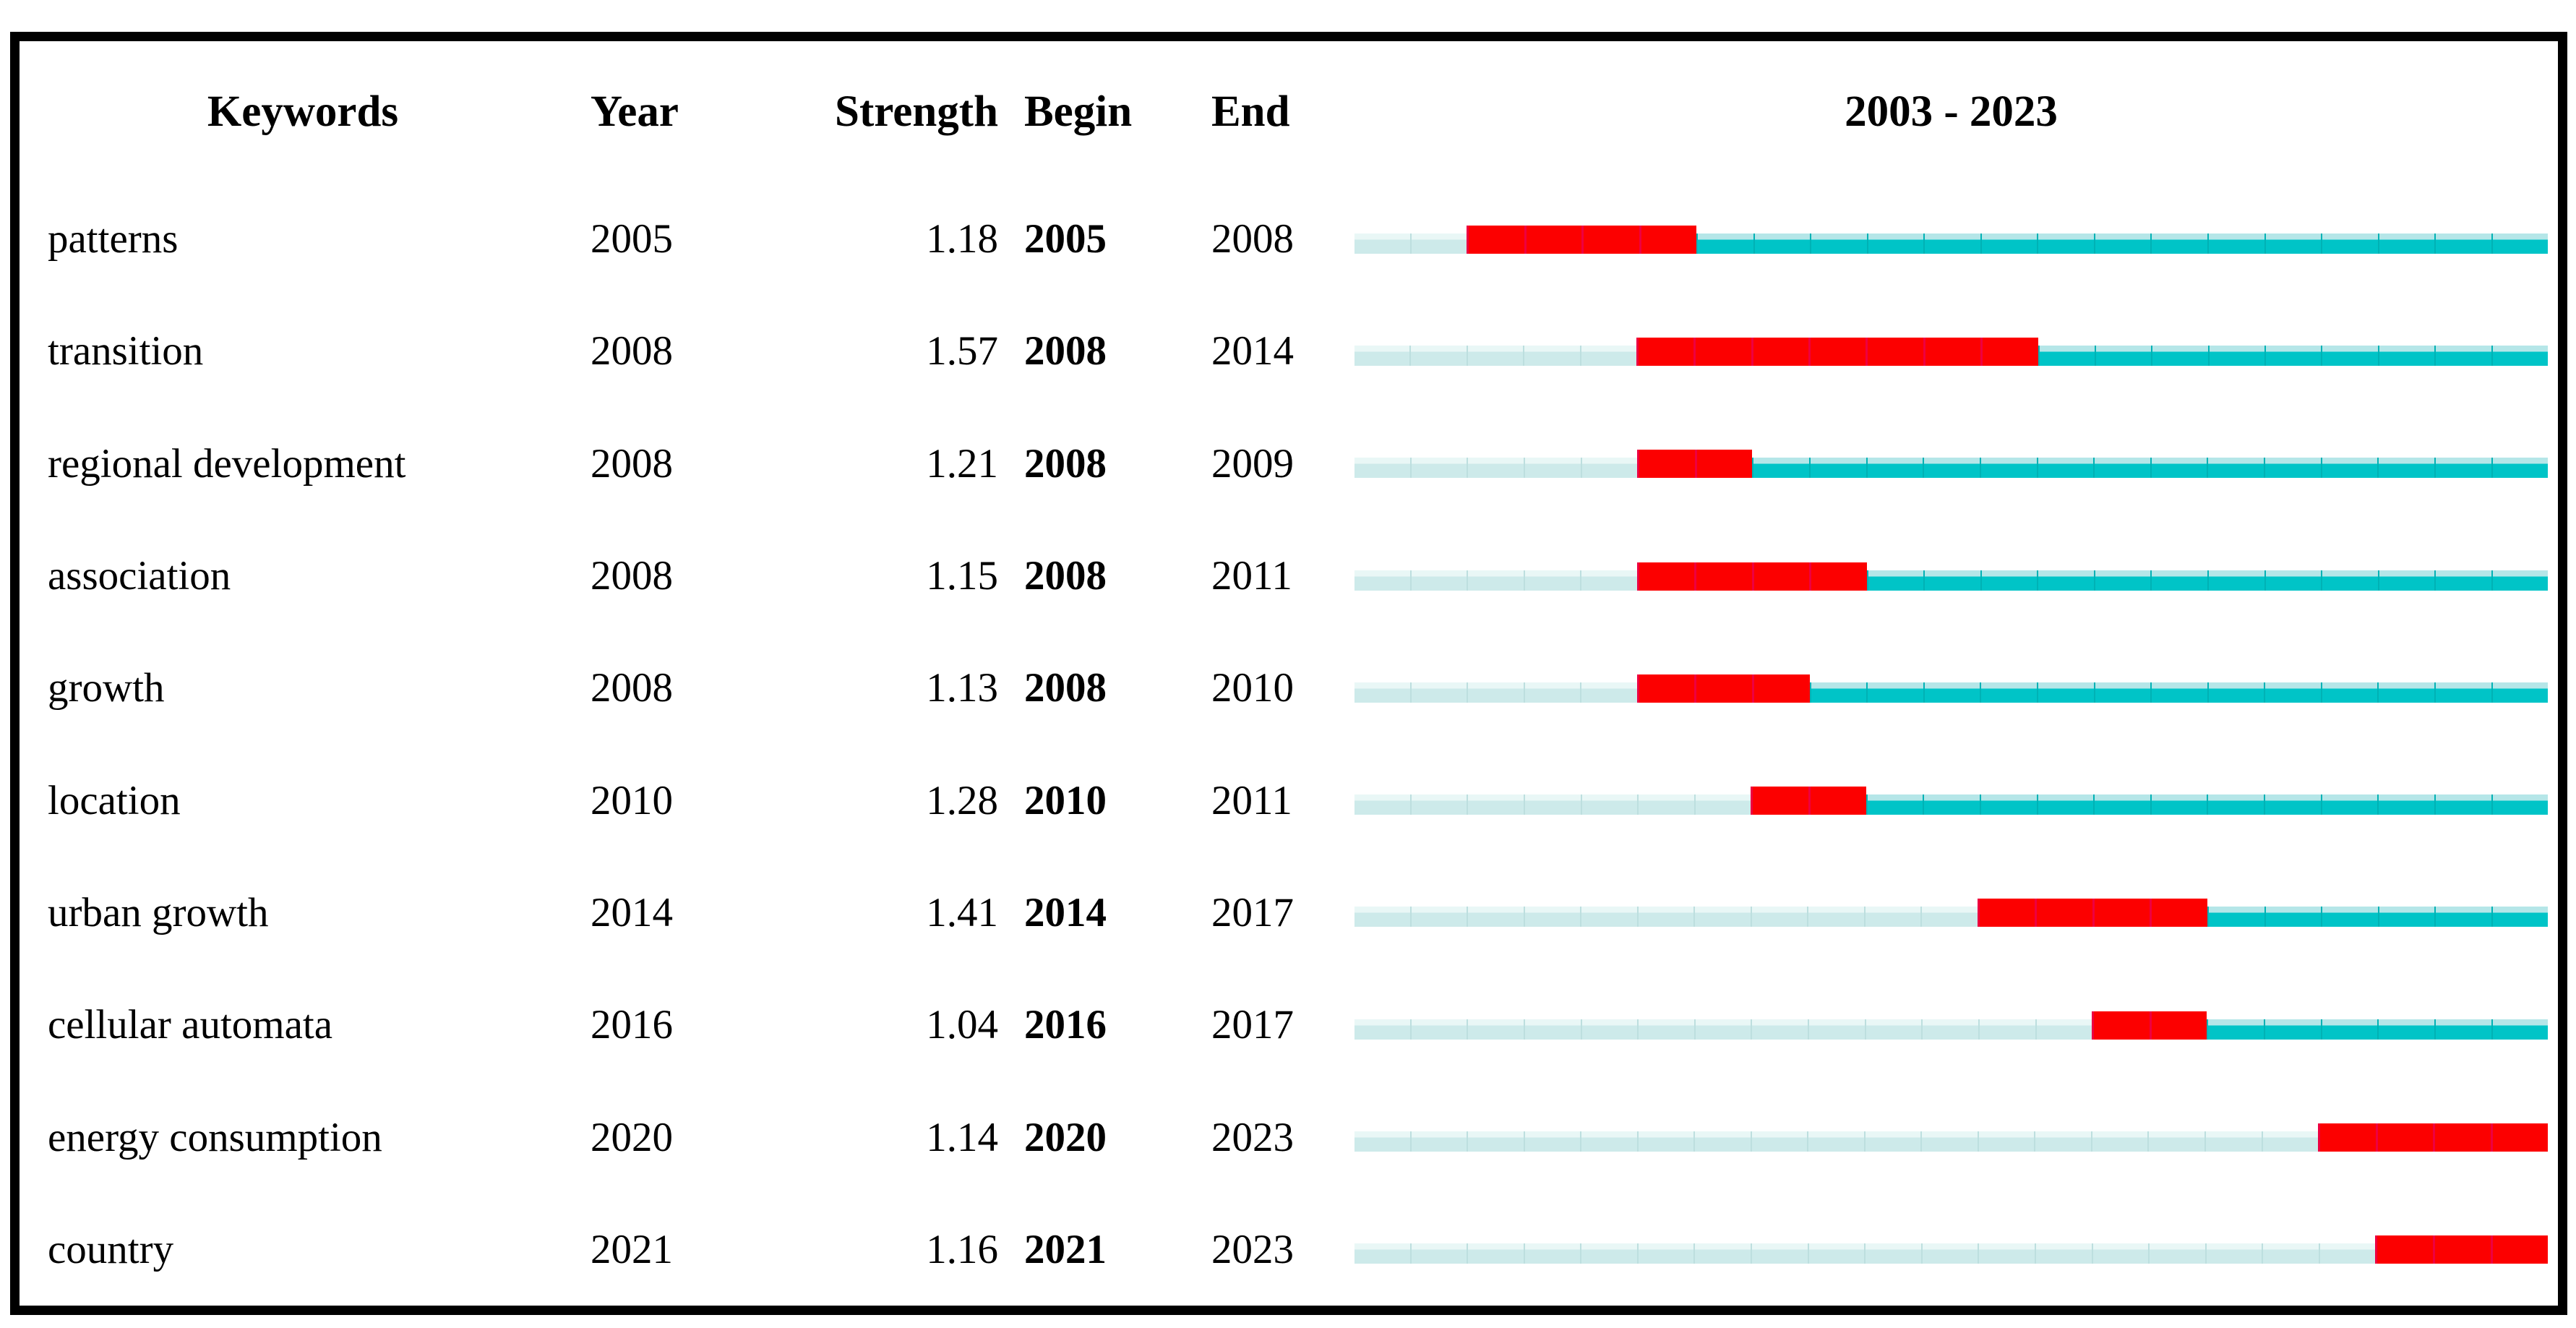  What do you see at coordinates (107, 688) in the screenshot?
I see `keyword-cell: growth` at bounding box center [107, 688].